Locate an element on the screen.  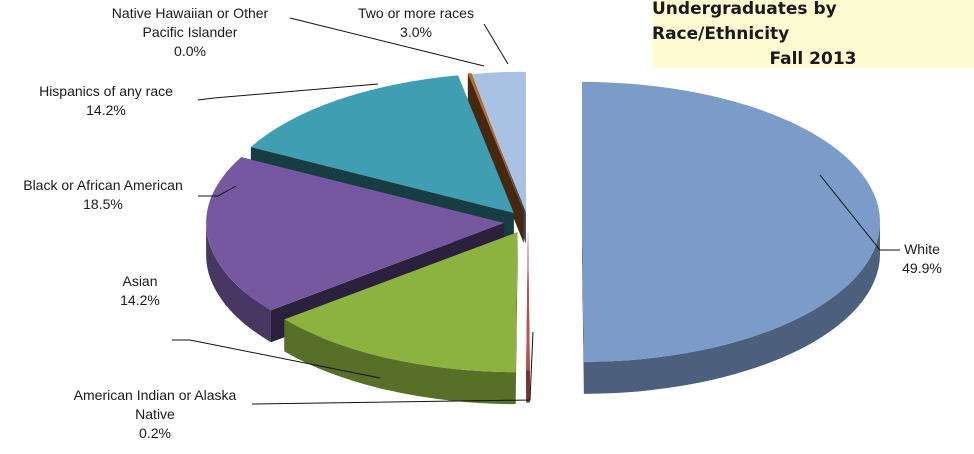
slice-percent-3: 18.5% is located at coordinates (103, 204).